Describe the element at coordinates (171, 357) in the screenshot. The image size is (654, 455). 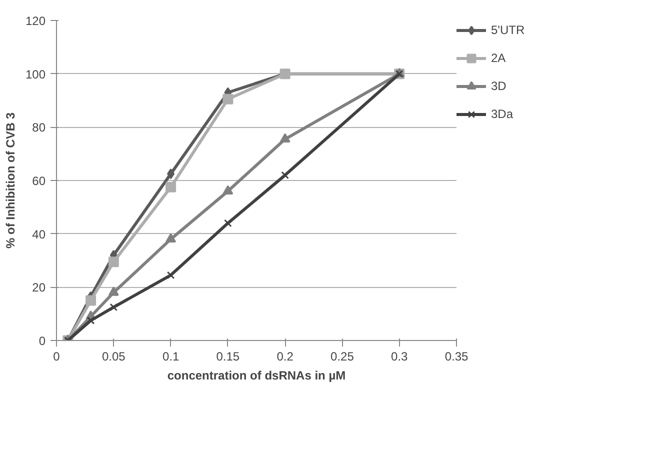
I see `x-tick-label: 0.1` at that location.